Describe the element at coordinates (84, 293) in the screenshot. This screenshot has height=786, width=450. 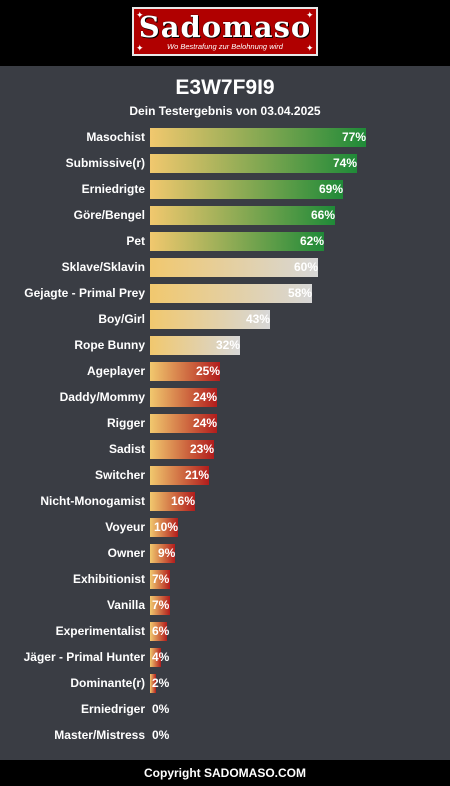
I see `result-label: Gejagte - Primal Prey` at that location.